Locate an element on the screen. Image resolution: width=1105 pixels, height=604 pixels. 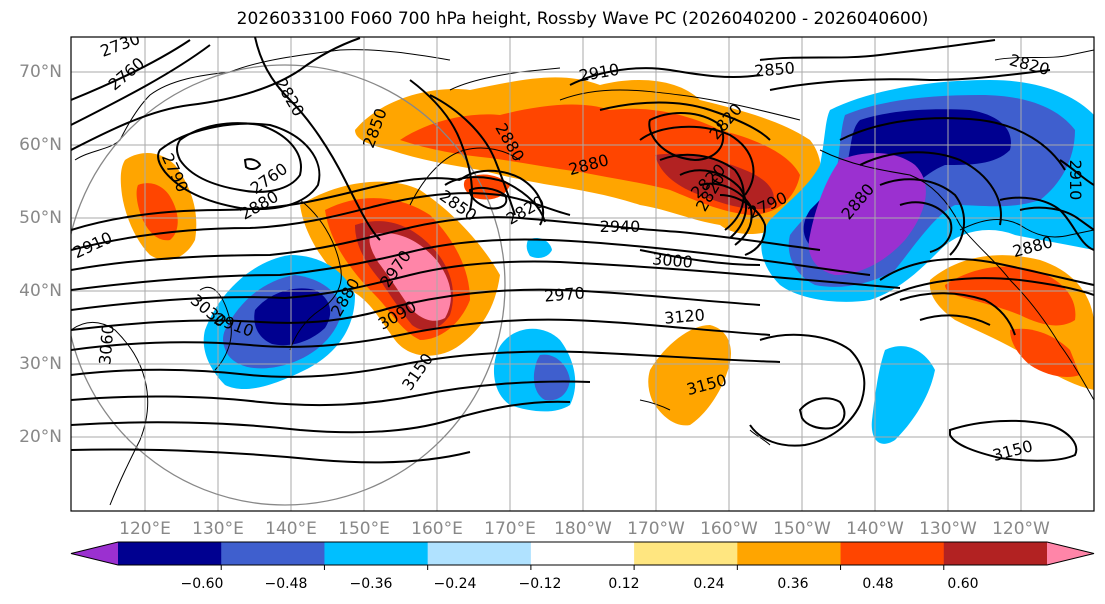
lon-label-140e: 140°E is located at coordinates (291, 529).